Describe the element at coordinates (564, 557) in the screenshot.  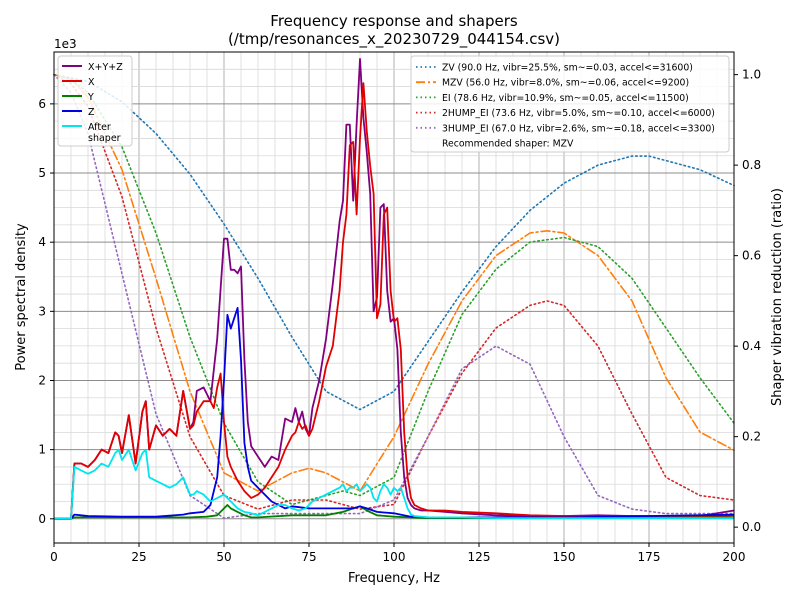
I see `x-tick-label: 150` at that location.